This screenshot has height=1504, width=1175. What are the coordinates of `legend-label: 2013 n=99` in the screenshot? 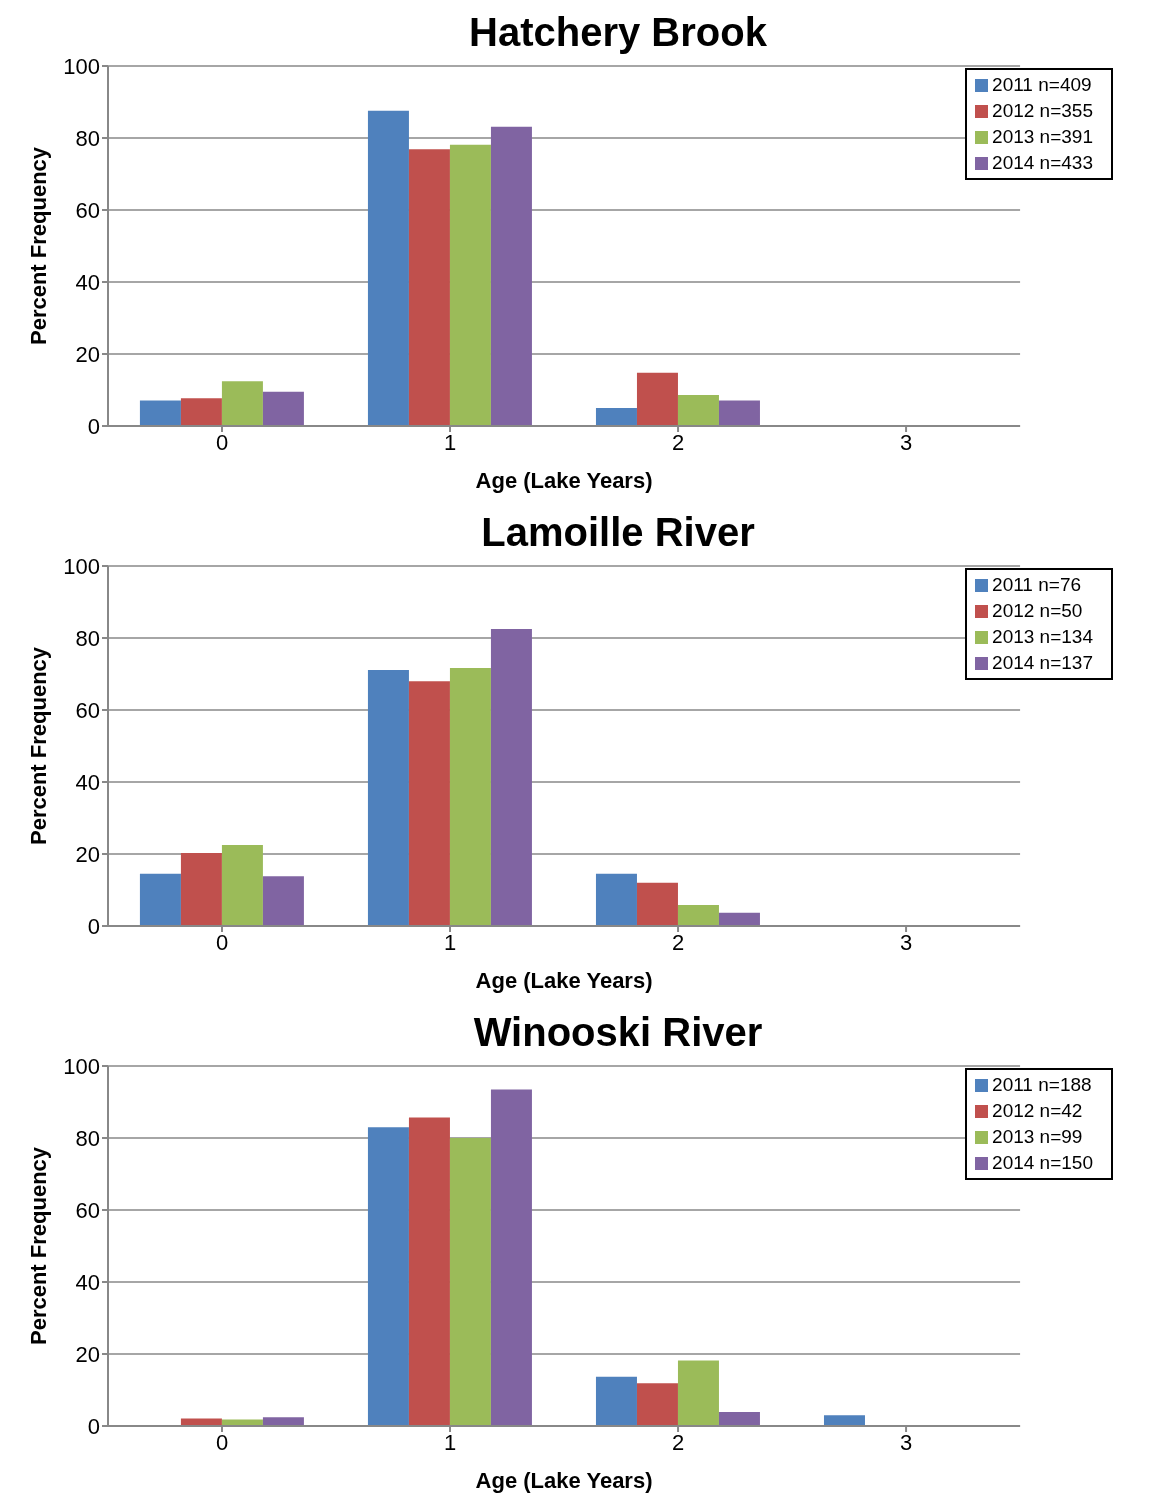 It's located at (1037, 1136).